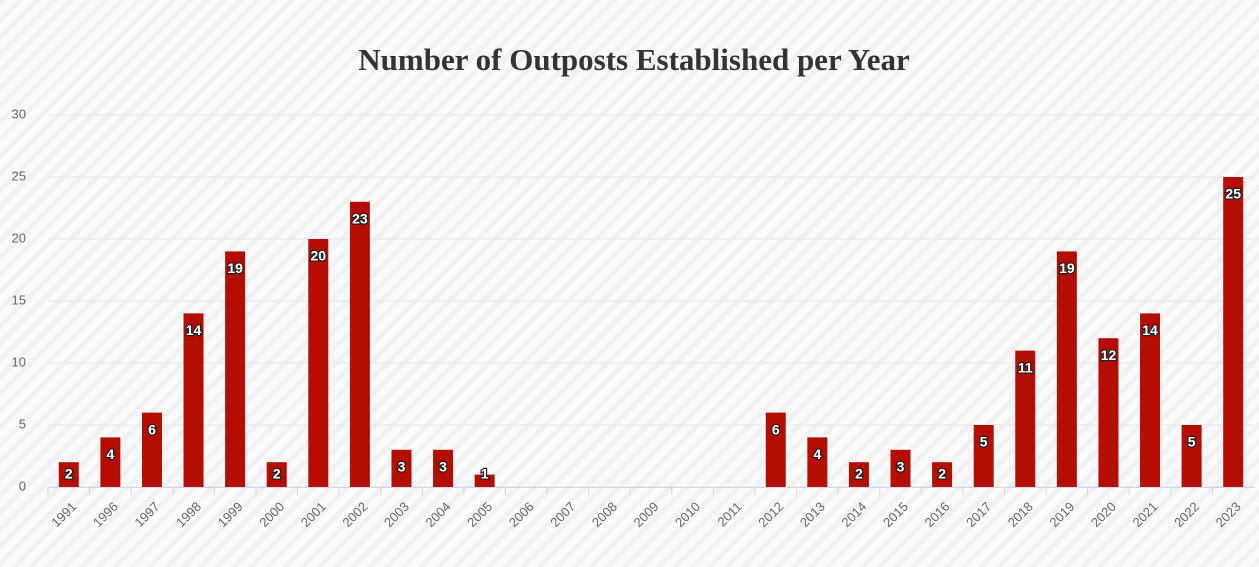  What do you see at coordinates (22, 485) in the screenshot?
I see `y-tick-label: 0` at bounding box center [22, 485].